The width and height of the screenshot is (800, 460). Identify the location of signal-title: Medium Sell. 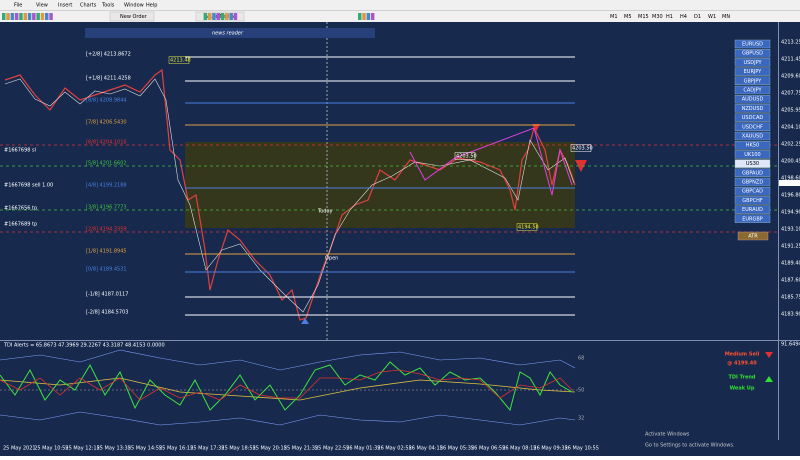
(742, 355).